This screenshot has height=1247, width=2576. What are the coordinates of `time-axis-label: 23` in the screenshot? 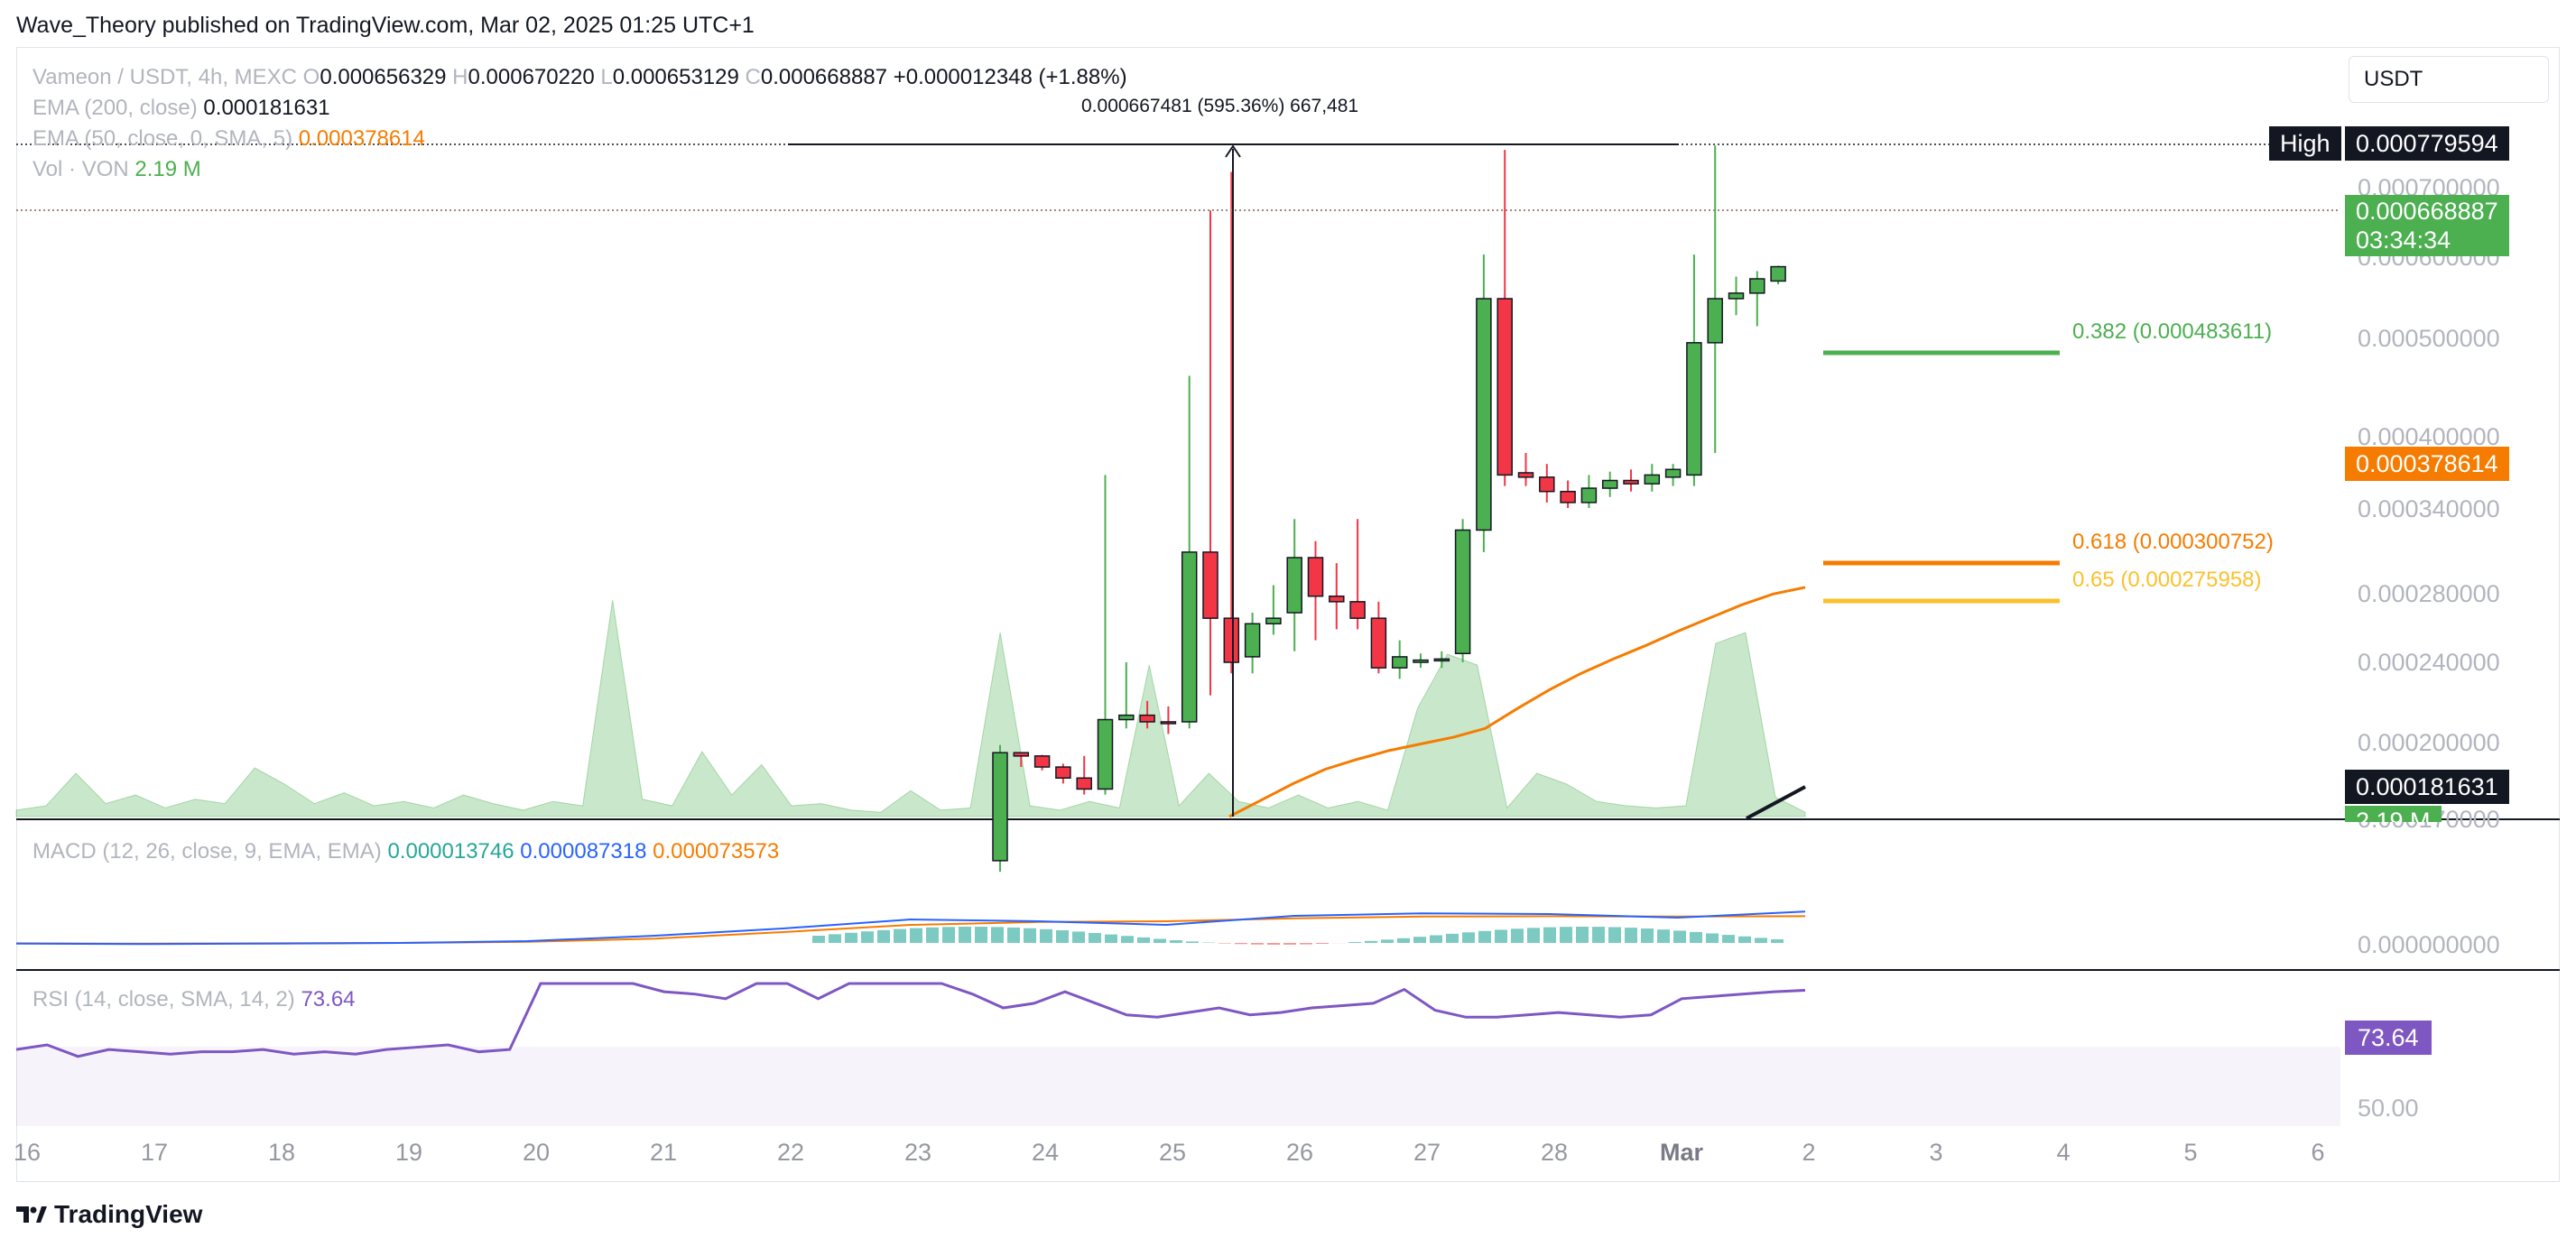 It's located at (918, 1152).